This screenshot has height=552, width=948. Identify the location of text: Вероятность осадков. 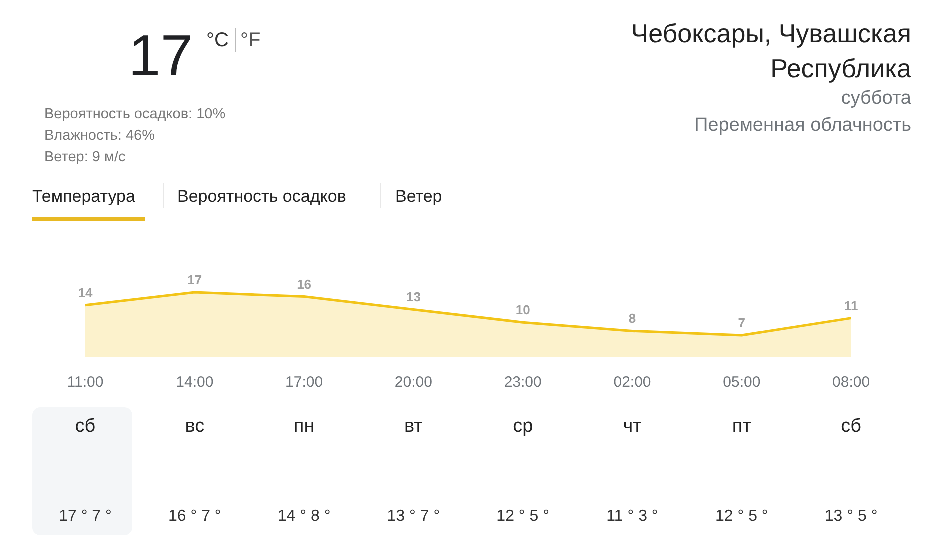
(262, 196).